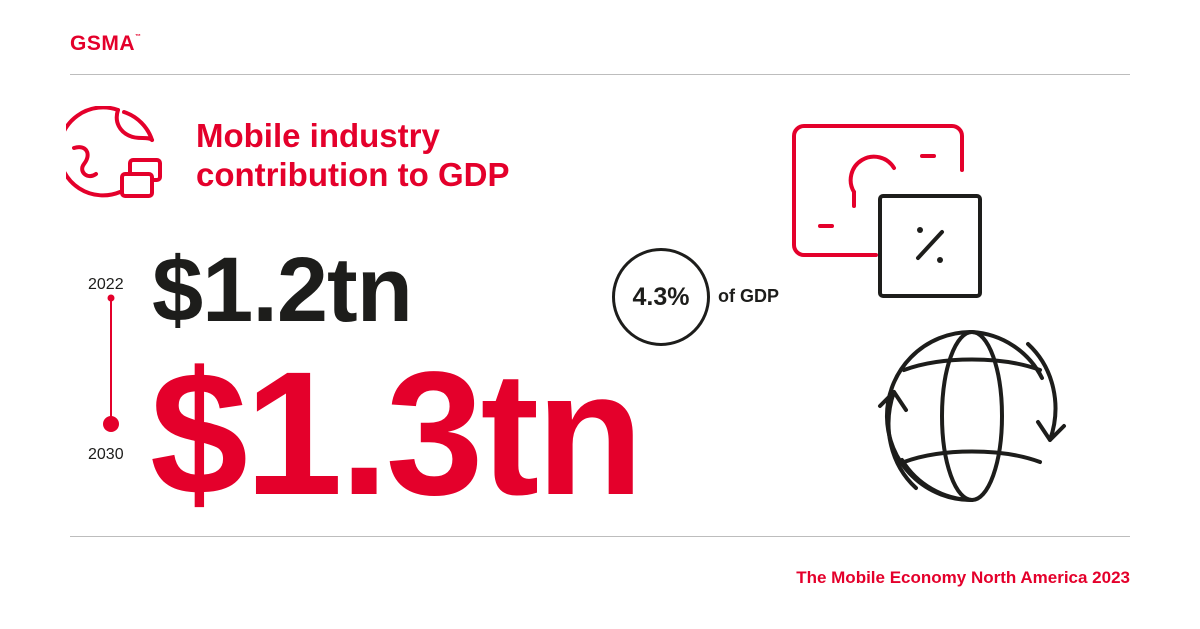  What do you see at coordinates (887, 211) in the screenshot?
I see `money-percent-icon` at bounding box center [887, 211].